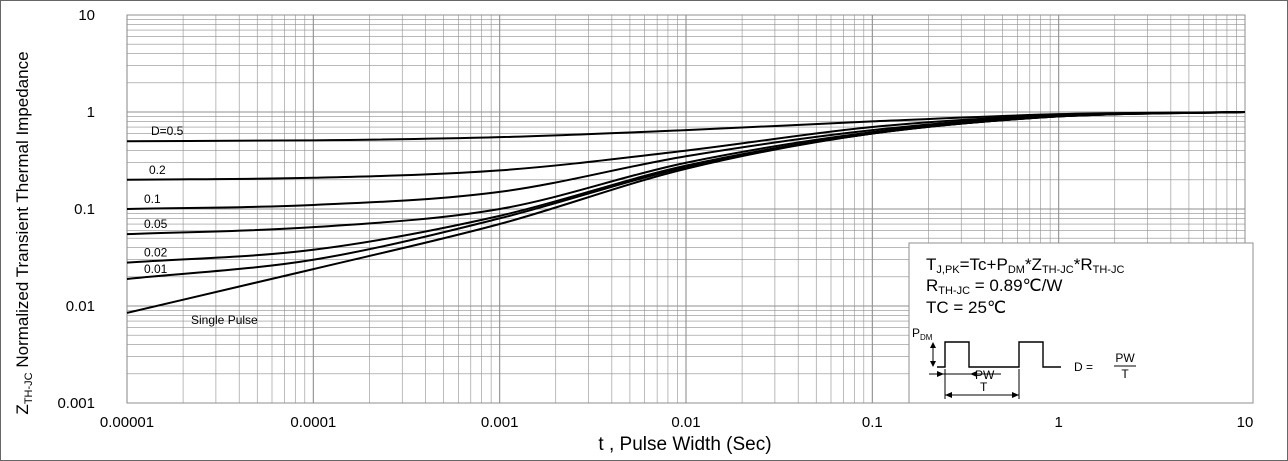 Image resolution: width=1288 pixels, height=461 pixels. What do you see at coordinates (985, 375) in the screenshot?
I see `pw-label: PW` at bounding box center [985, 375].